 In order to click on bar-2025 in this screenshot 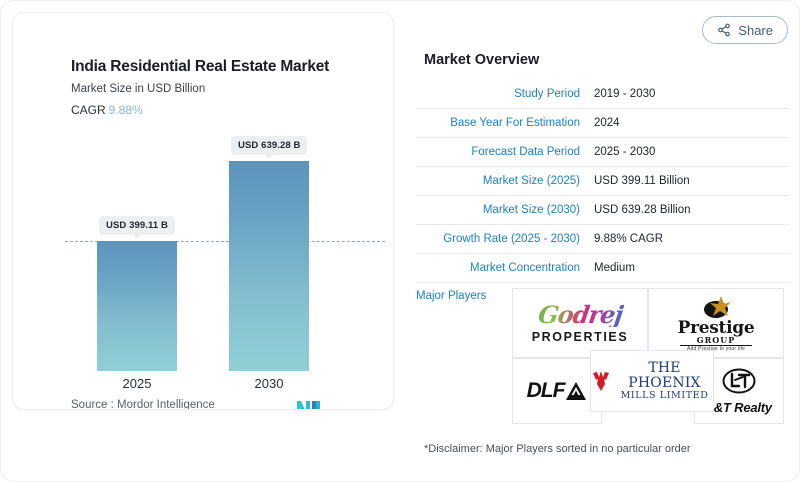, I will do `click(137, 306)`.